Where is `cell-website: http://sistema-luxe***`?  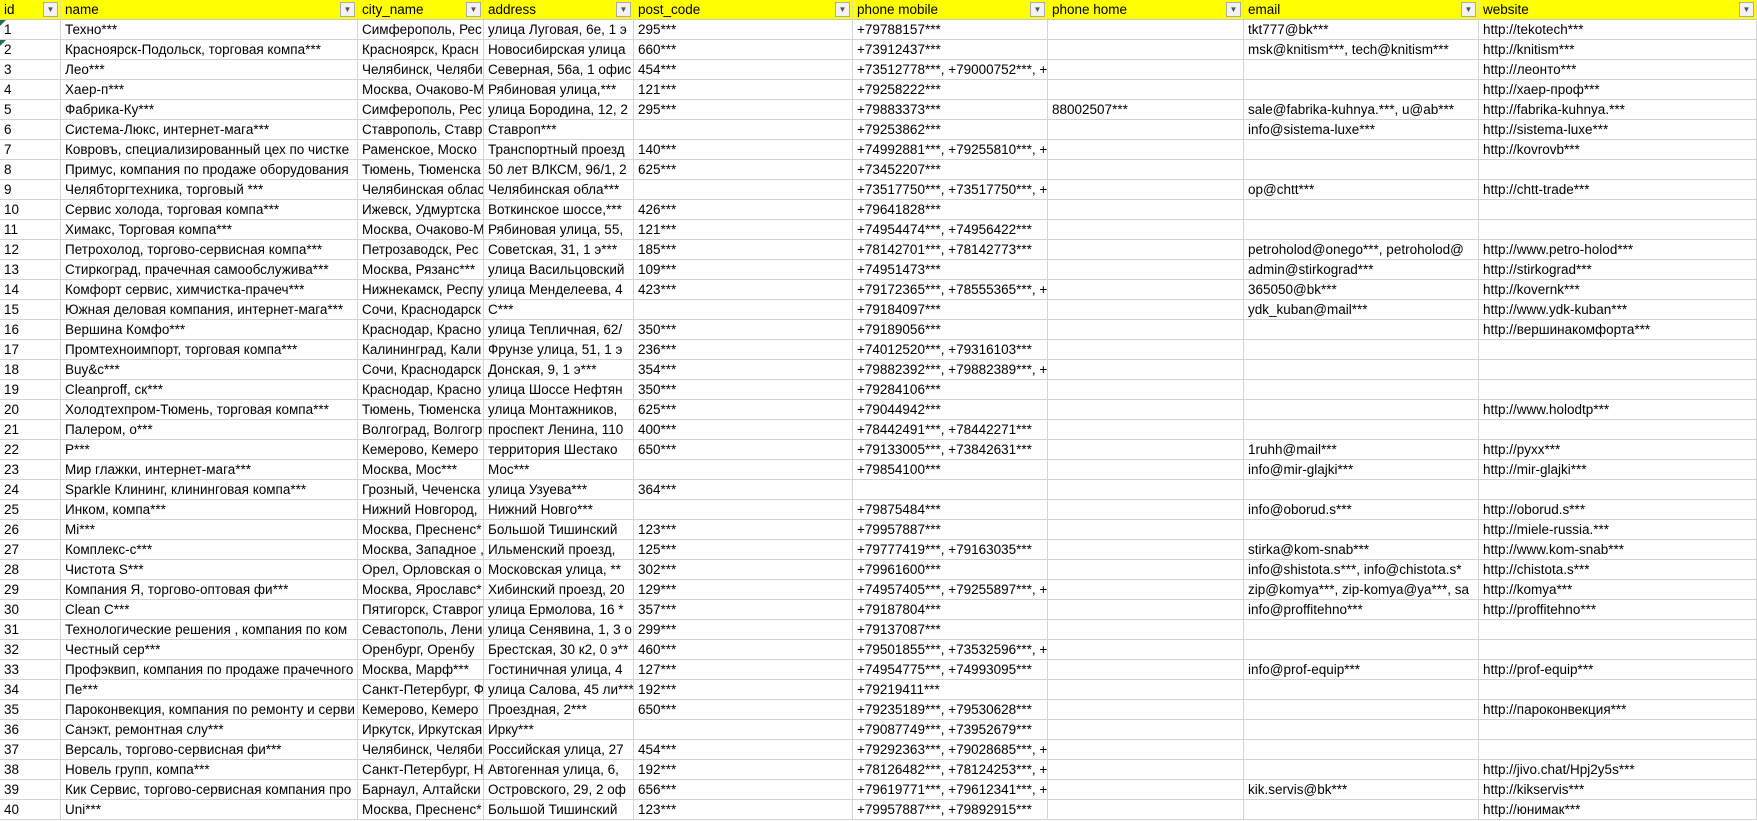
cell-website: http://sistema-luxe*** is located at coordinates (1618, 130).